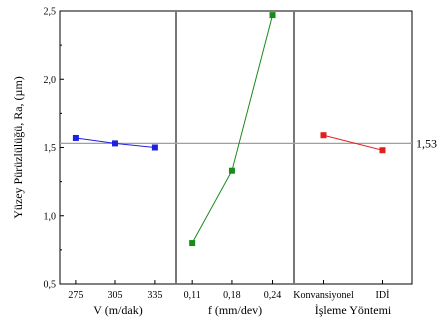 This screenshot has width=444, height=327. What do you see at coordinates (342, 224) in the screenshot?
I see `panel-3: Konvansiyonel IDİ İşleme Yöntemi` at bounding box center [342, 224].